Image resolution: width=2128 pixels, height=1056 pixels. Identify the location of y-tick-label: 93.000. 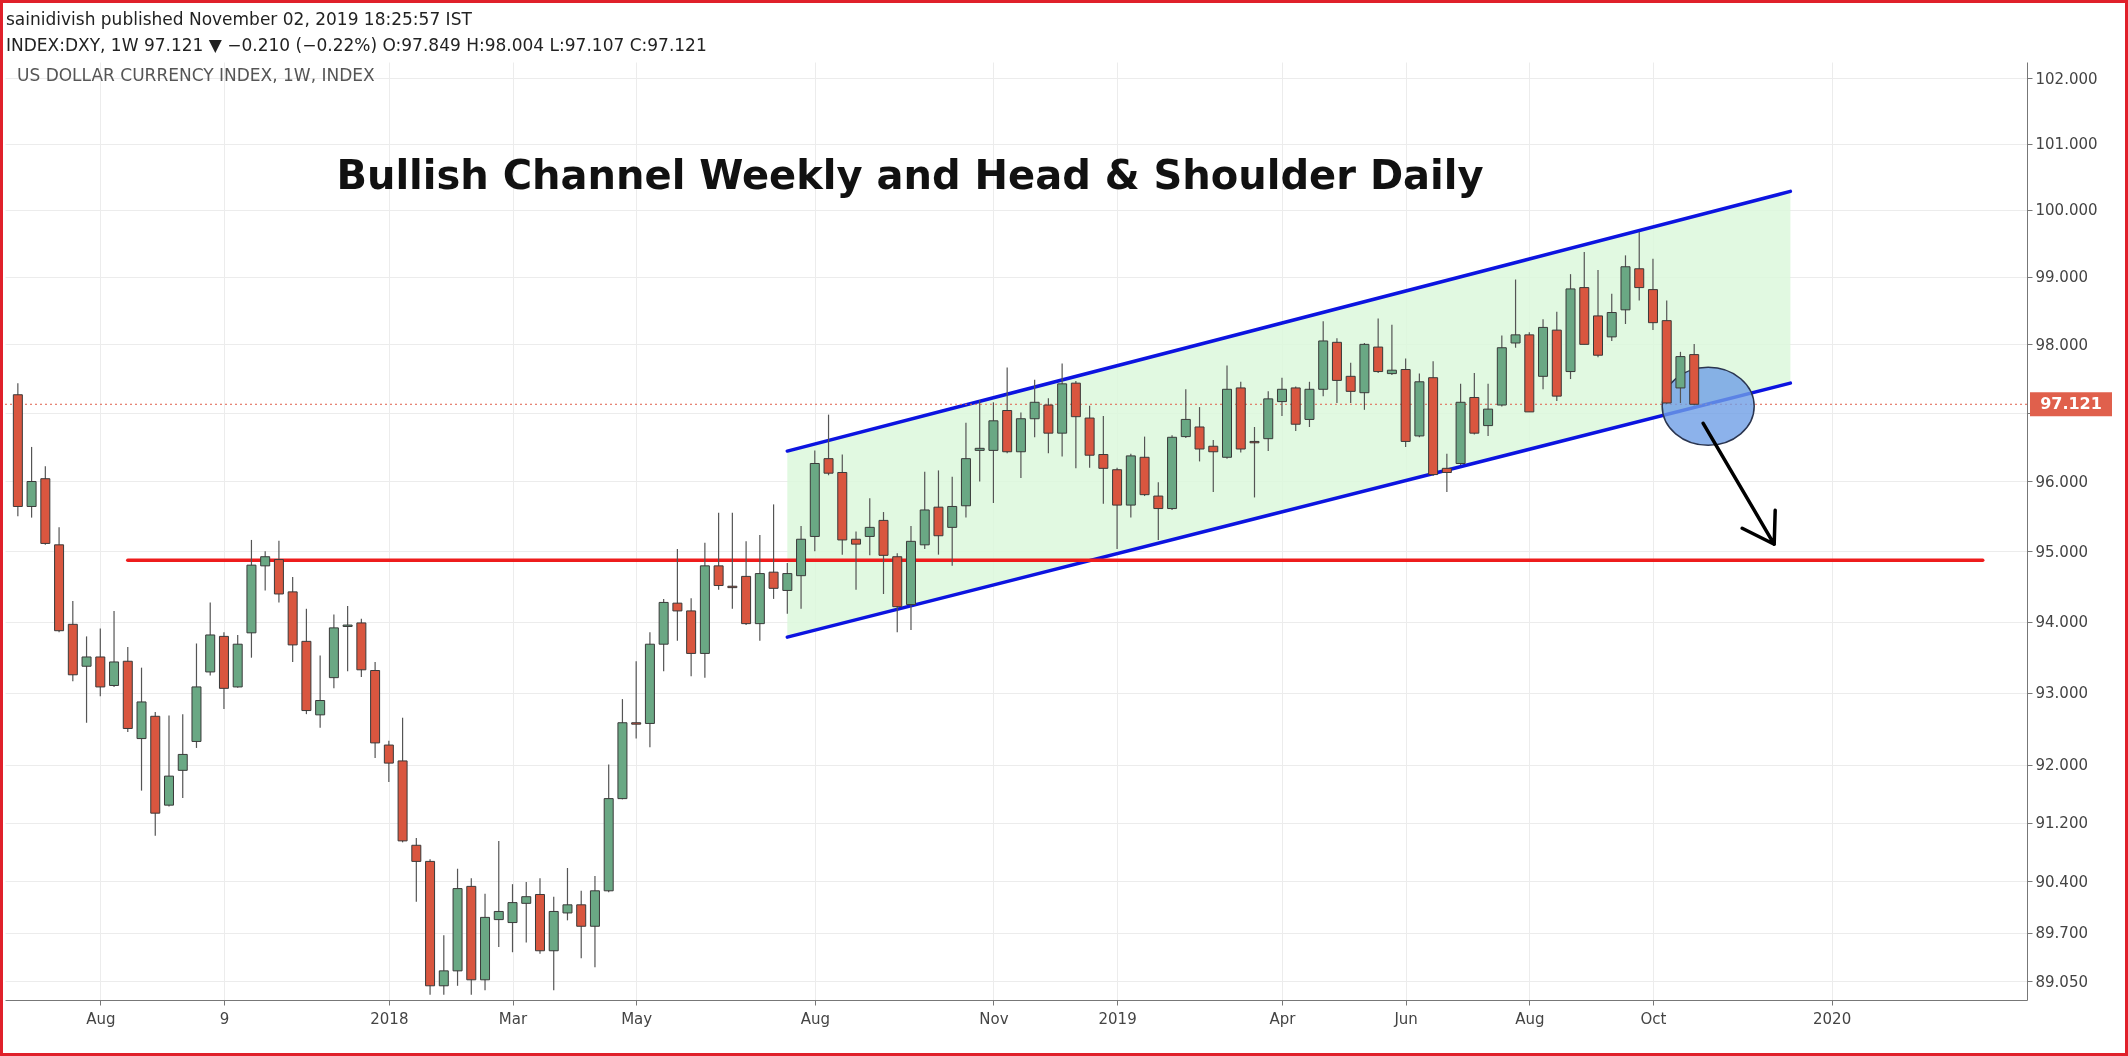
(2061, 693).